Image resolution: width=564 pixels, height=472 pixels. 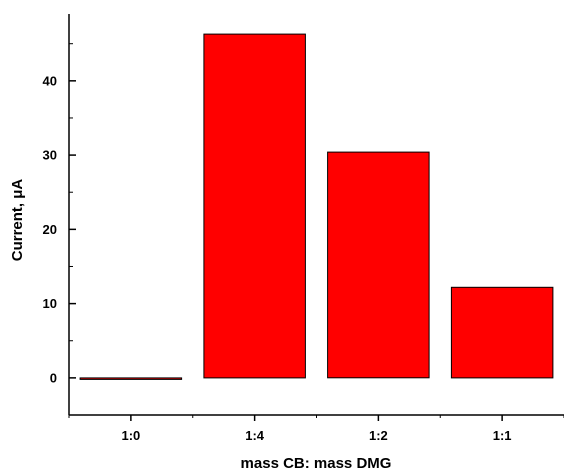 What do you see at coordinates (17, 220) in the screenshot?
I see `y-axis-title: Current, μA` at bounding box center [17, 220].